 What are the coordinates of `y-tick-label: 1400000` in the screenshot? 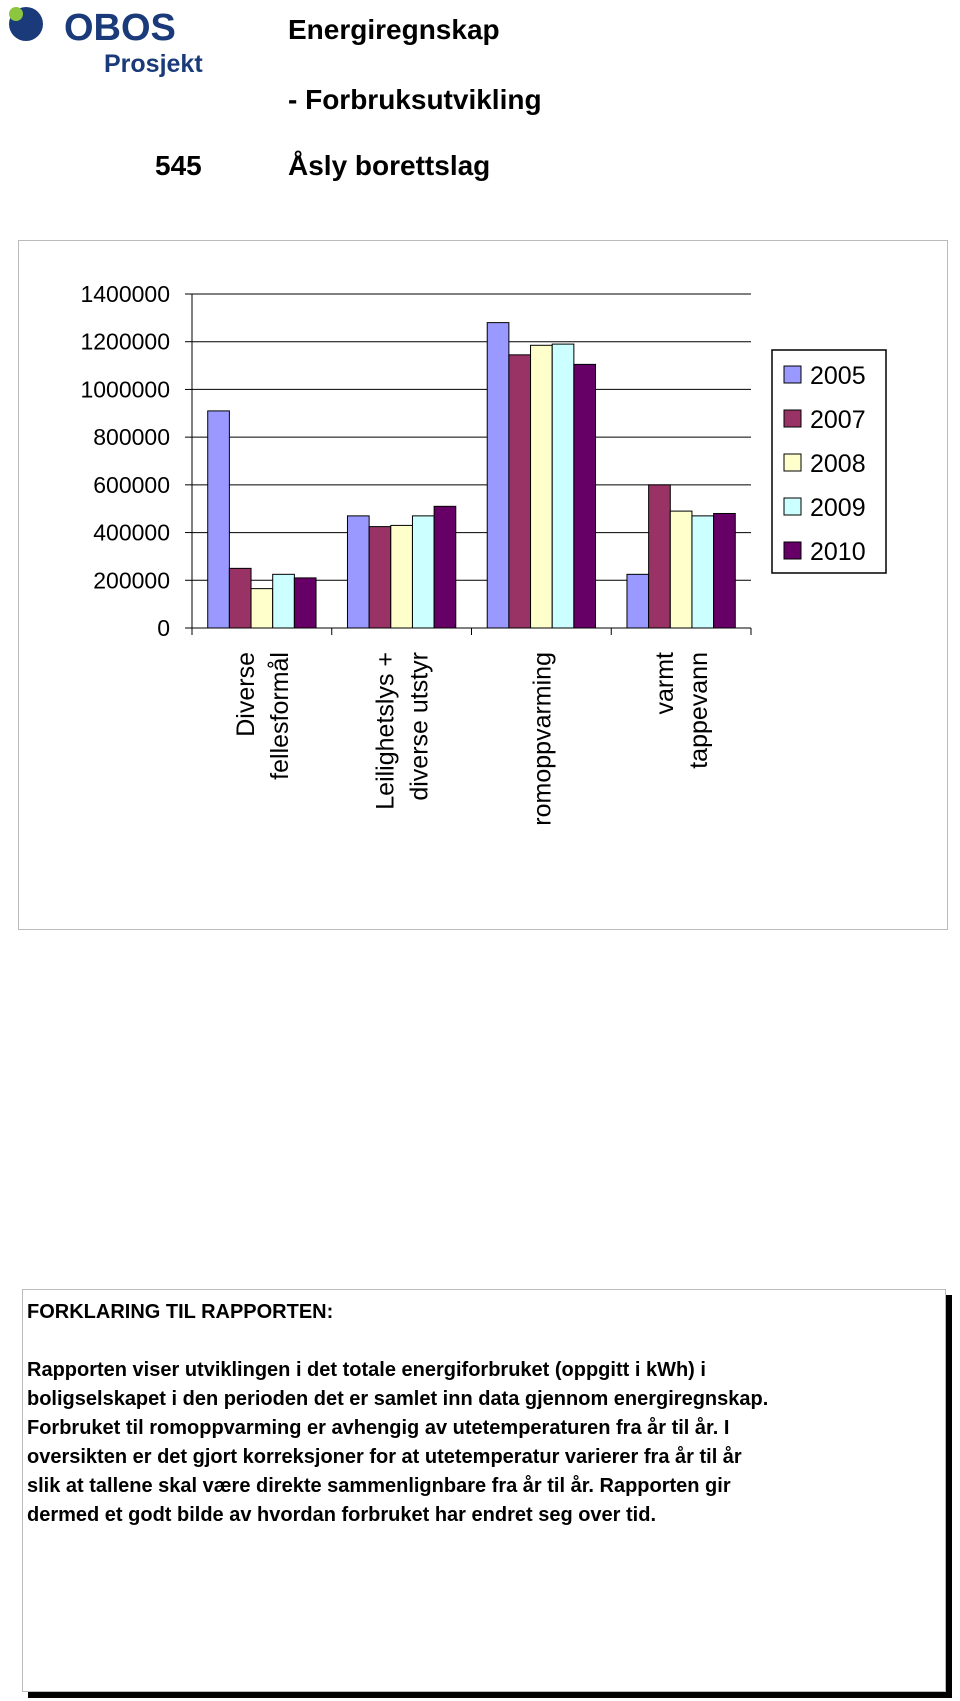 It's located at (125, 294).